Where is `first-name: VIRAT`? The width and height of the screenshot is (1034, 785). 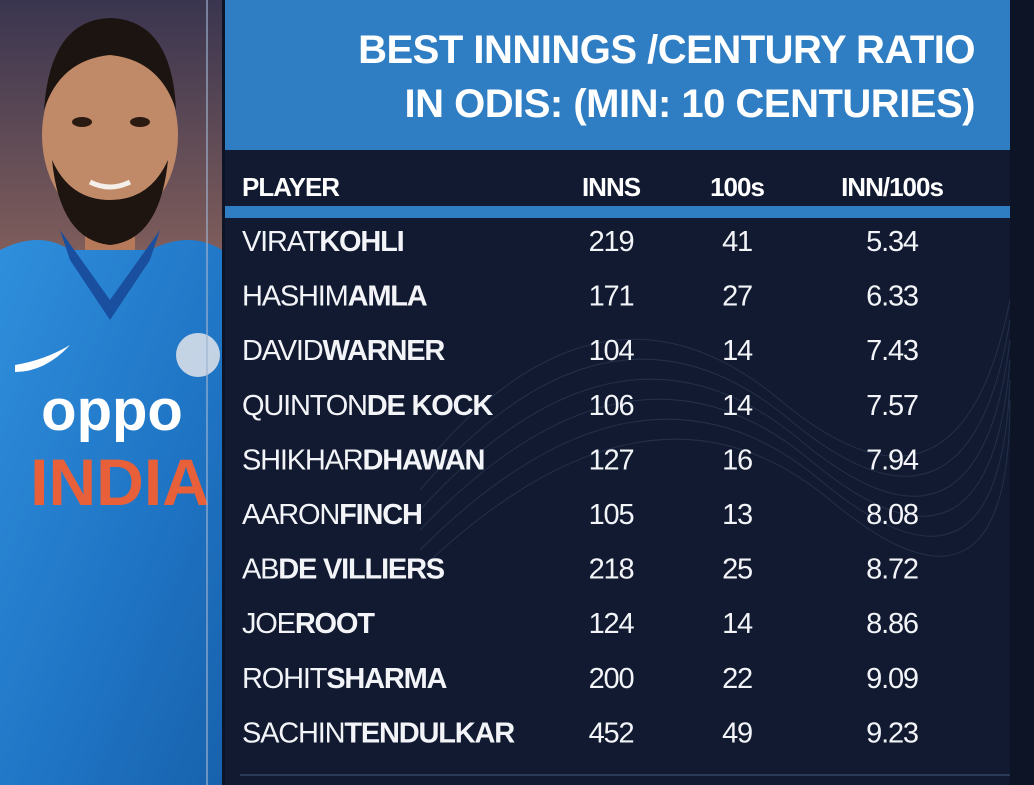 first-name: VIRAT is located at coordinates (281, 242).